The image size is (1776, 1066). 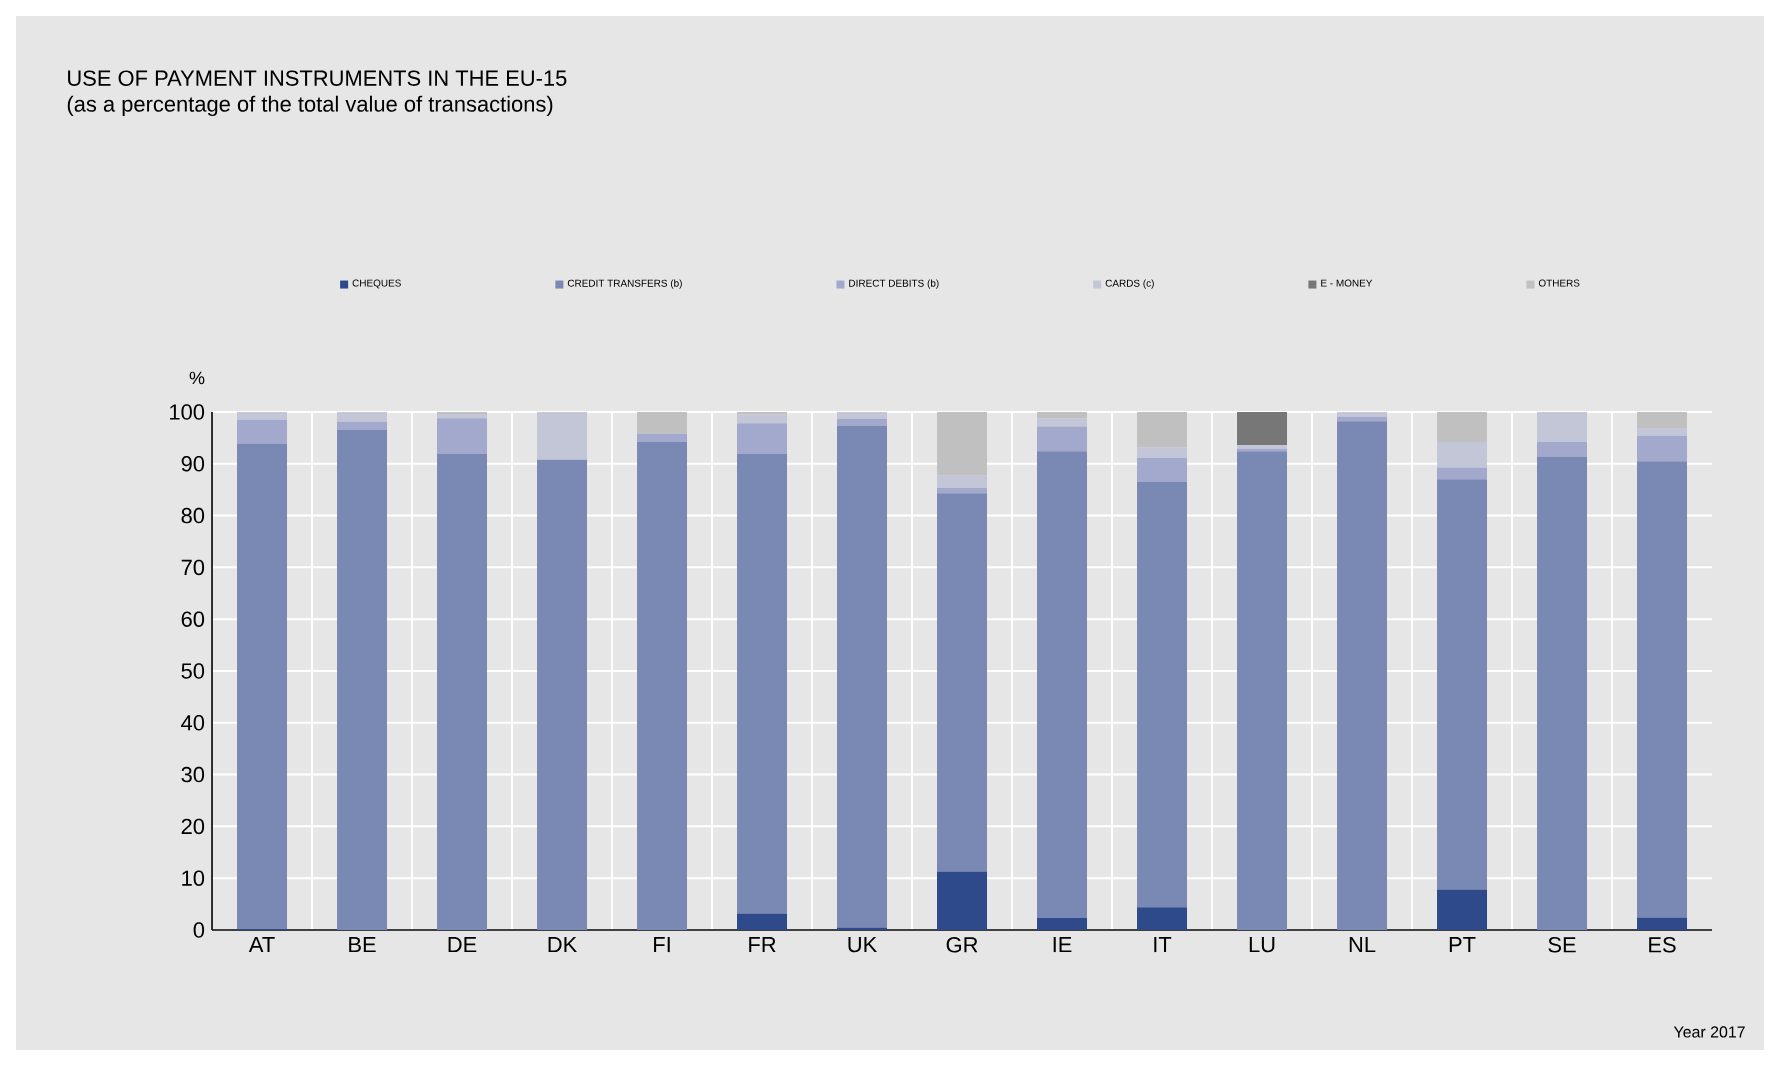 What do you see at coordinates (1262, 945) in the screenshot?
I see `x-tick-label: LU` at bounding box center [1262, 945].